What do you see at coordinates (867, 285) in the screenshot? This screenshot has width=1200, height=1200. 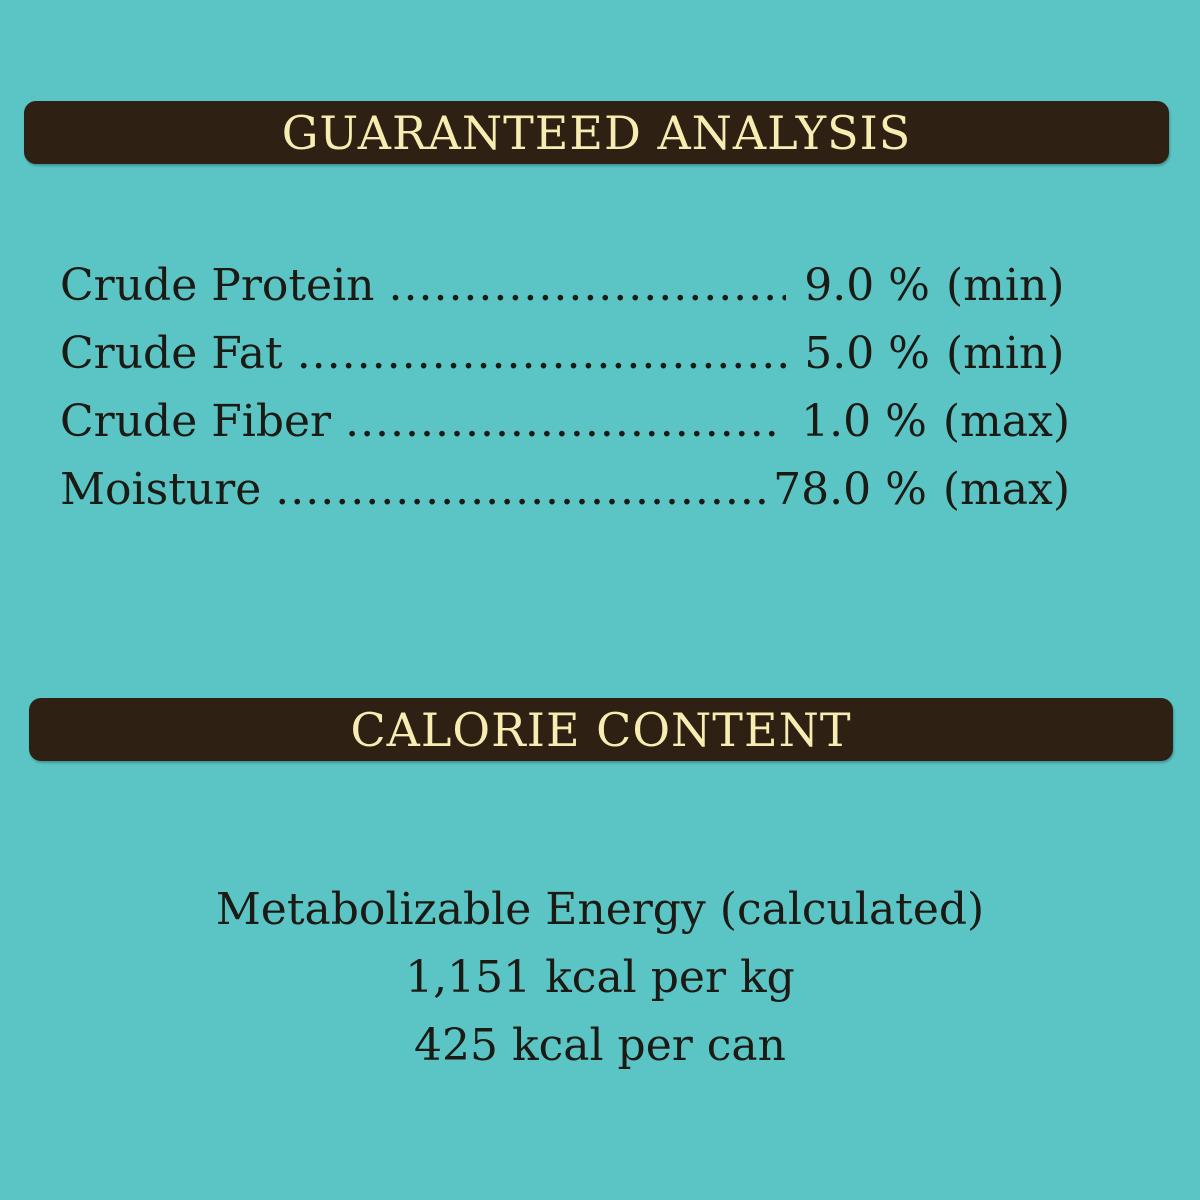 I see `analysis-value: 9.0 %` at bounding box center [867, 285].